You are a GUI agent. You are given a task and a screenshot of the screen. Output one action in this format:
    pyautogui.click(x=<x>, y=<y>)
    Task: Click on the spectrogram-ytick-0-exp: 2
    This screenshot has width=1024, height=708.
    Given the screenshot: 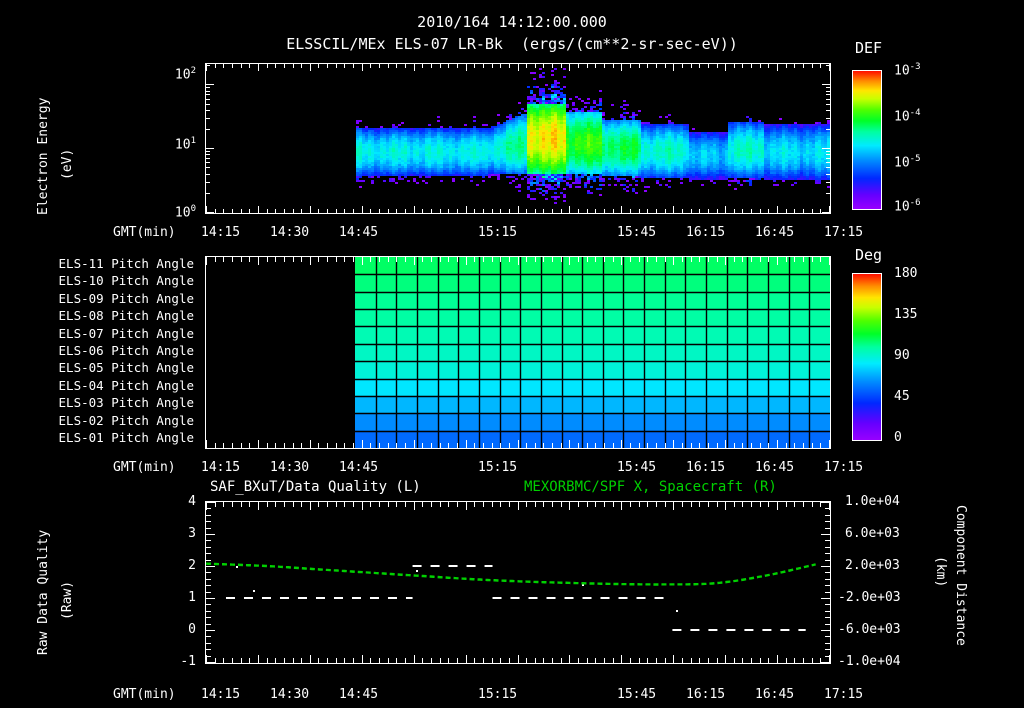 What is the action you would take?
    pyautogui.click(x=193, y=71)
    